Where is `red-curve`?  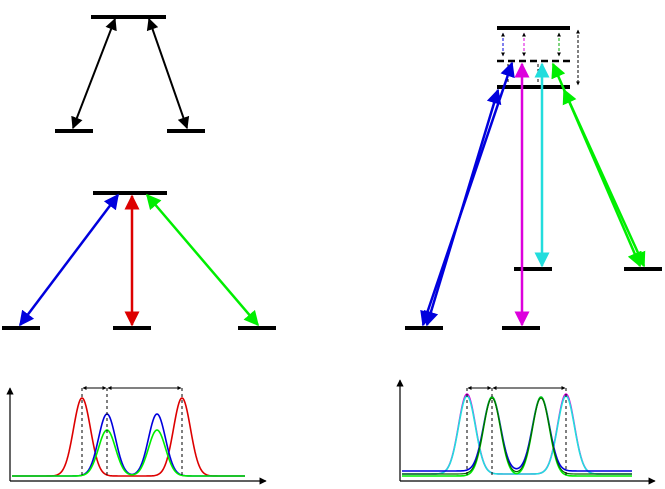
red-curve is located at coordinates (128, 437).